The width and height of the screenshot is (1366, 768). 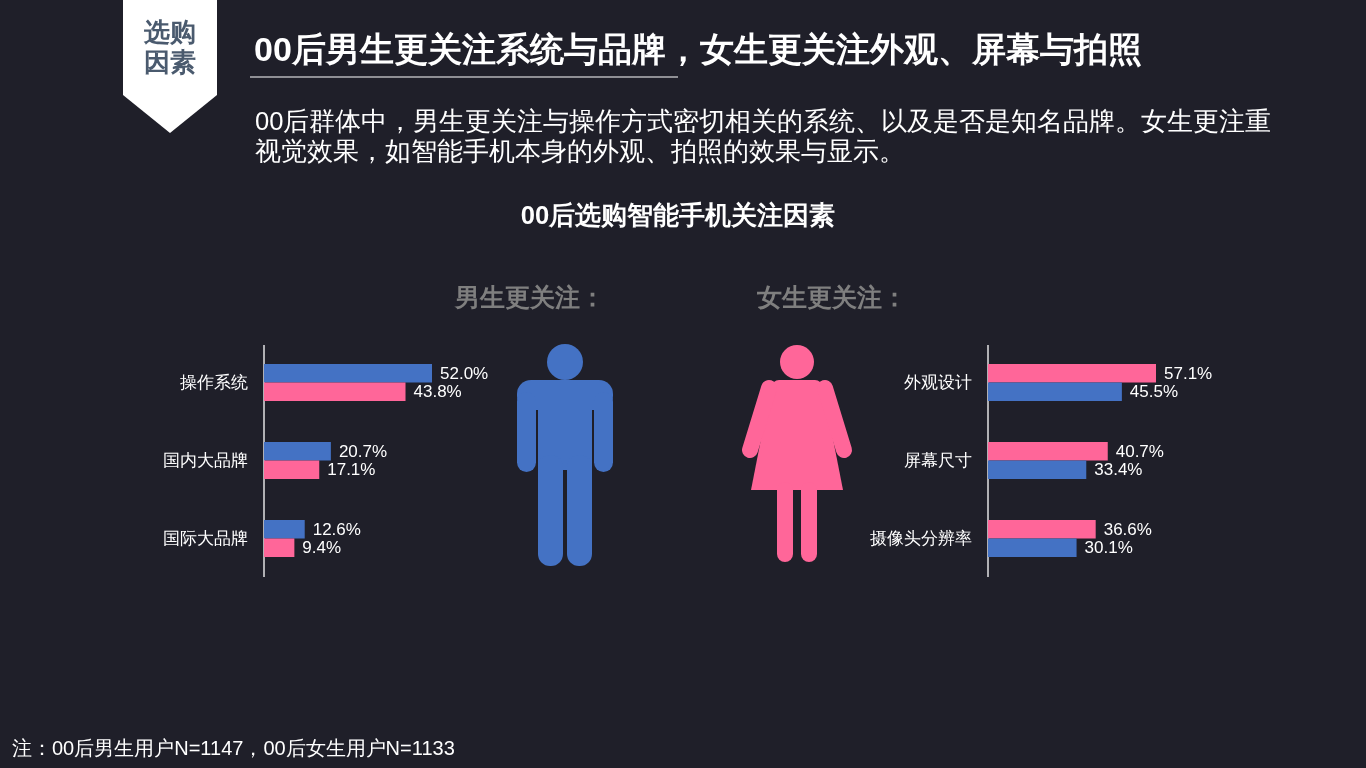 What do you see at coordinates (1139, 451) in the screenshot?
I see `data-label: 40.7%` at bounding box center [1139, 451].